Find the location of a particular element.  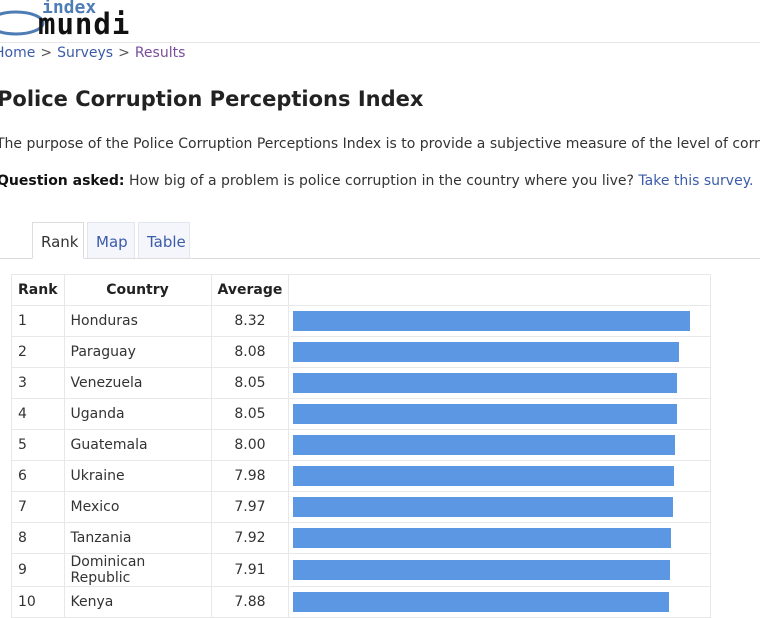

cell-country: Dominican Republic is located at coordinates (137, 570).